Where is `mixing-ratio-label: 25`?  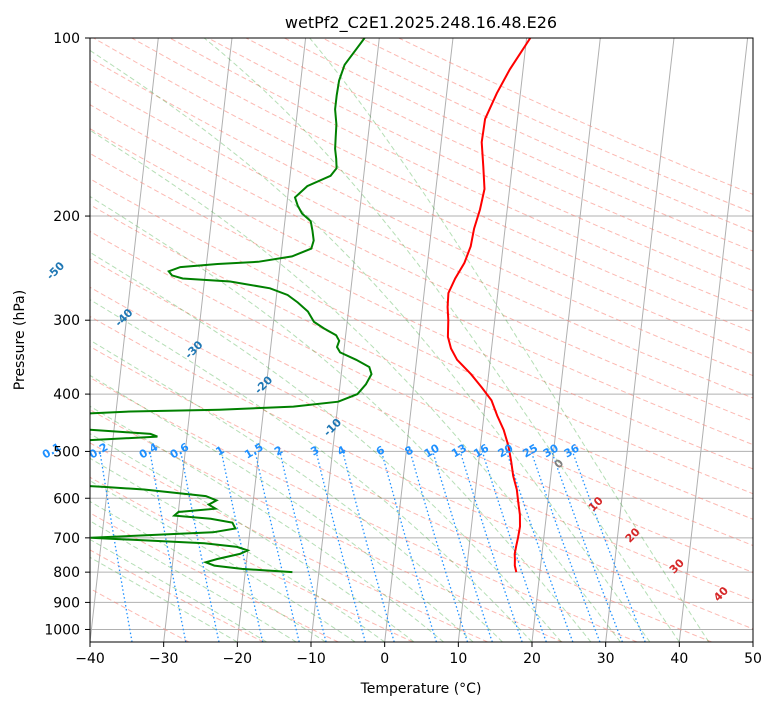 mixing-ratio-label: 25 is located at coordinates (530, 451).